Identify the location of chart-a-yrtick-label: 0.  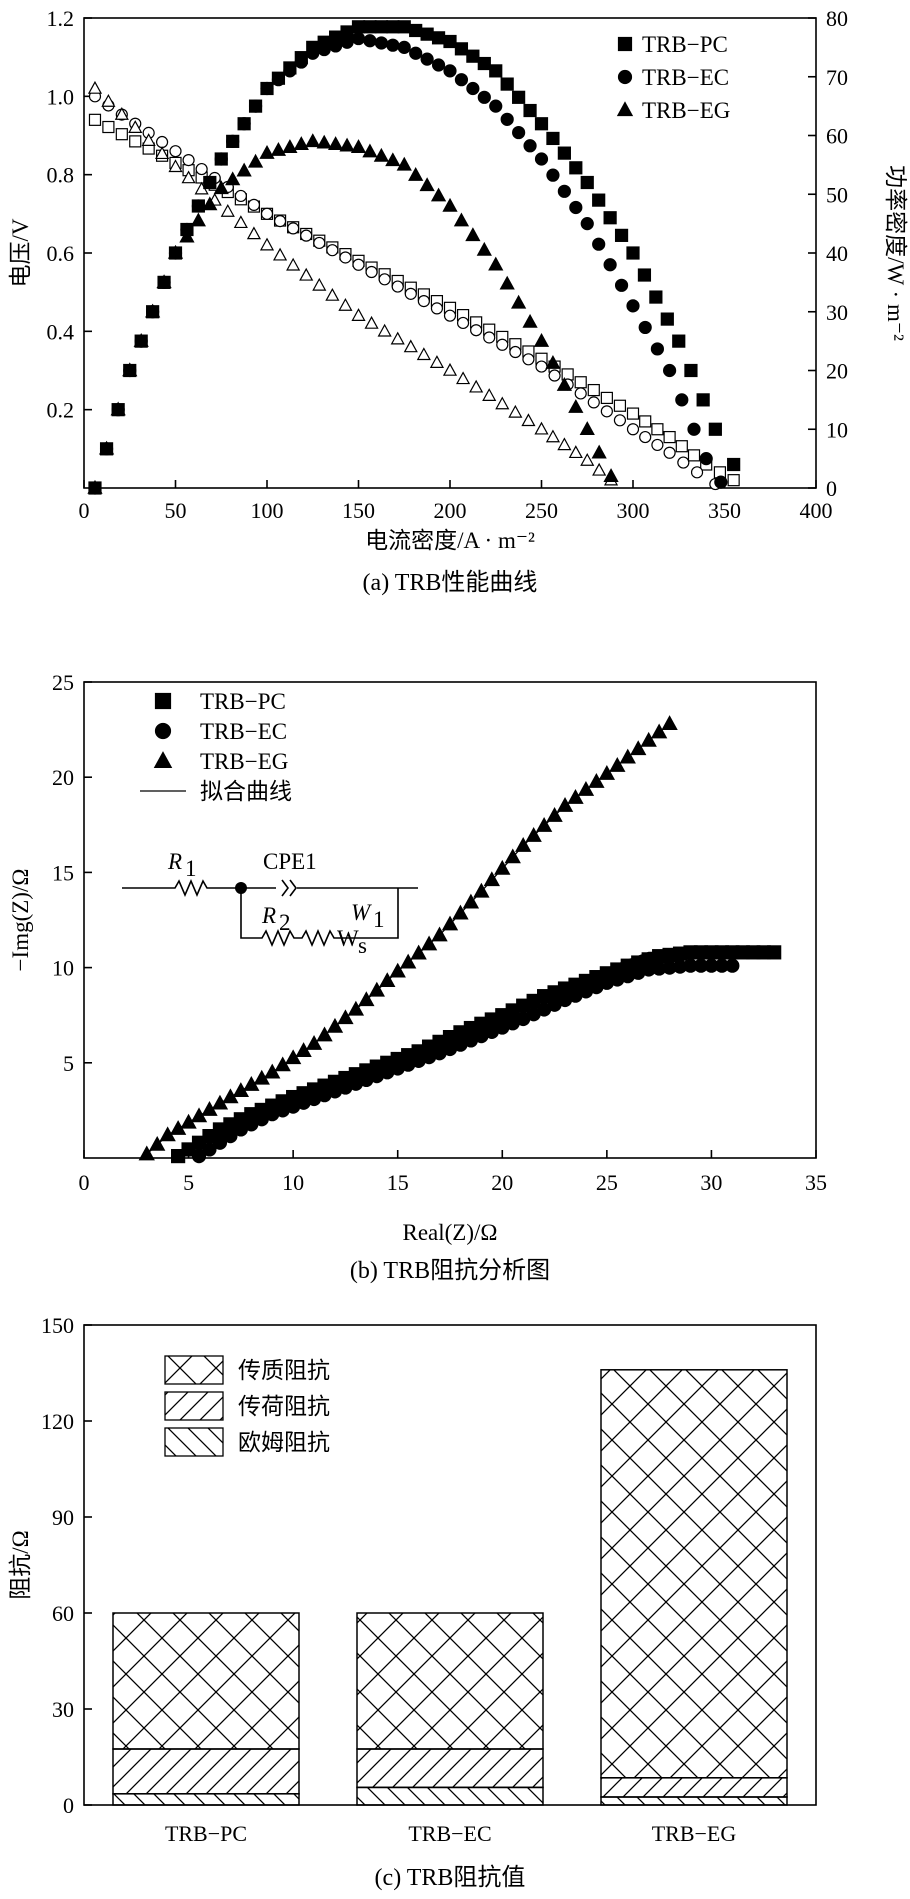
(831, 488).